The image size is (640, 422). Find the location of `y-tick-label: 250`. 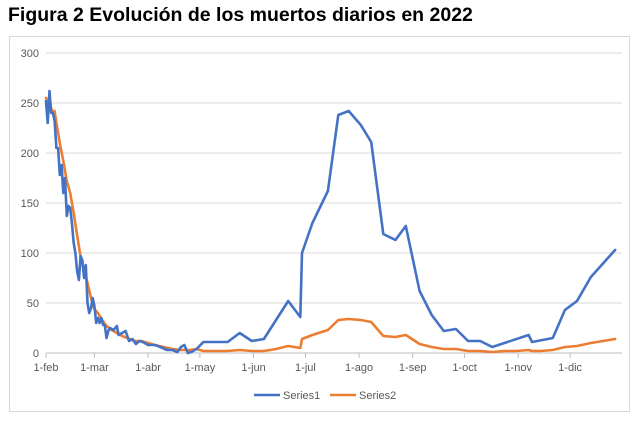

y-tick-label: 250 is located at coordinates (30, 104).